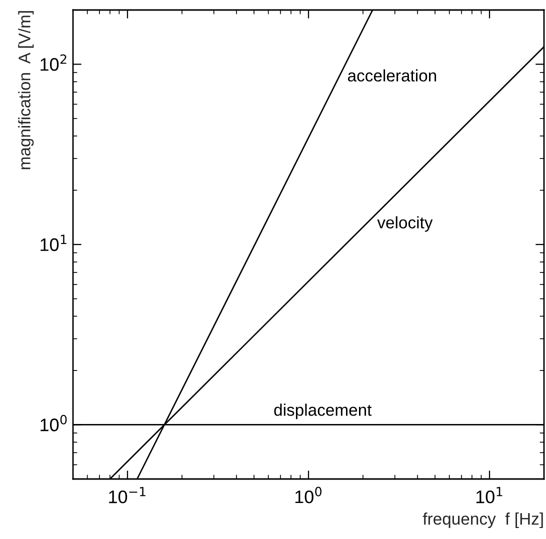 The image size is (546, 539). I want to click on y-tick-label: 10$^{1}$, so click(53, 243).